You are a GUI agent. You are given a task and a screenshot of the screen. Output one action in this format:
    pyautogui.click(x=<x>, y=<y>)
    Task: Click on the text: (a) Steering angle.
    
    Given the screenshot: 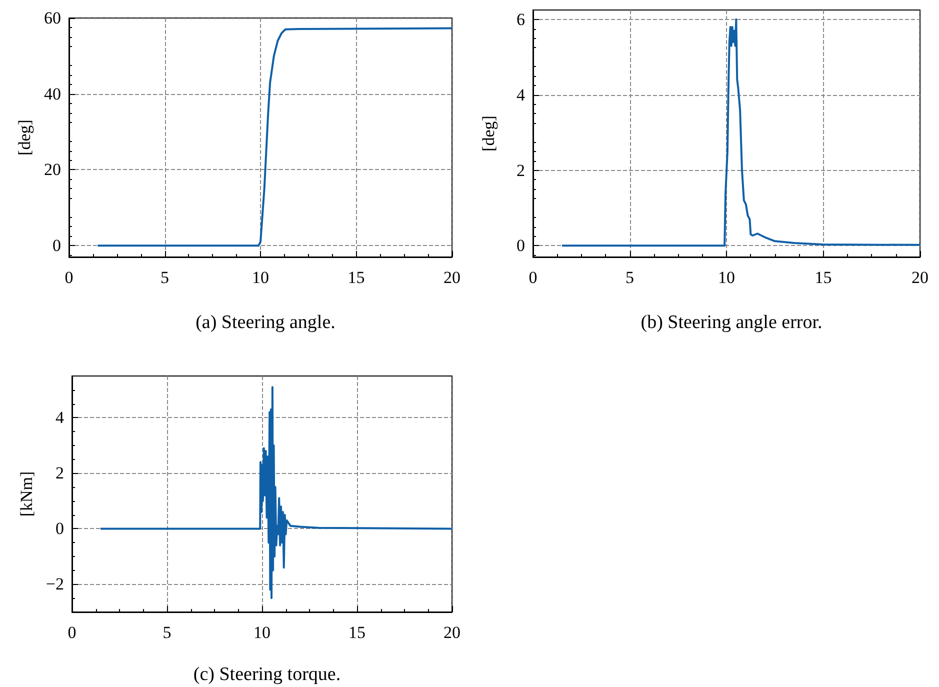 What is the action you would take?
    pyautogui.click(x=266, y=322)
    